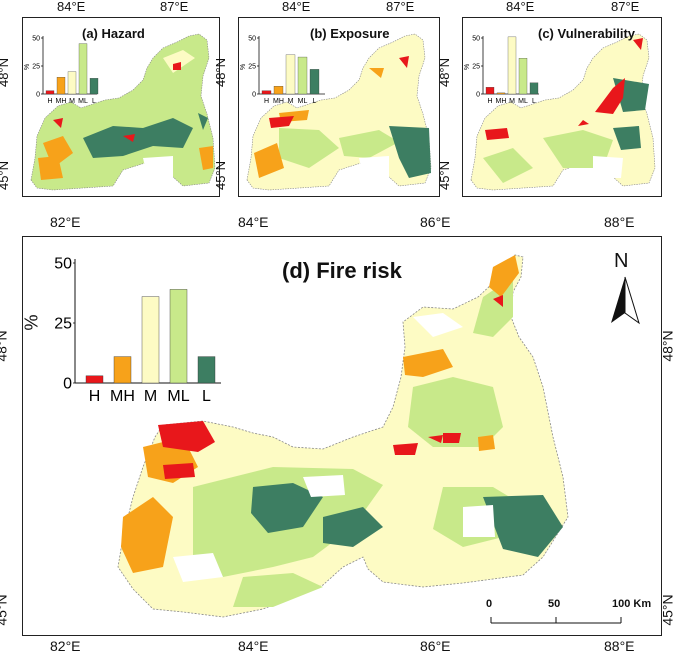  What do you see at coordinates (174, 7) in the screenshot?
I see `panel-a-lon-label-2: 87°E` at bounding box center [174, 7].